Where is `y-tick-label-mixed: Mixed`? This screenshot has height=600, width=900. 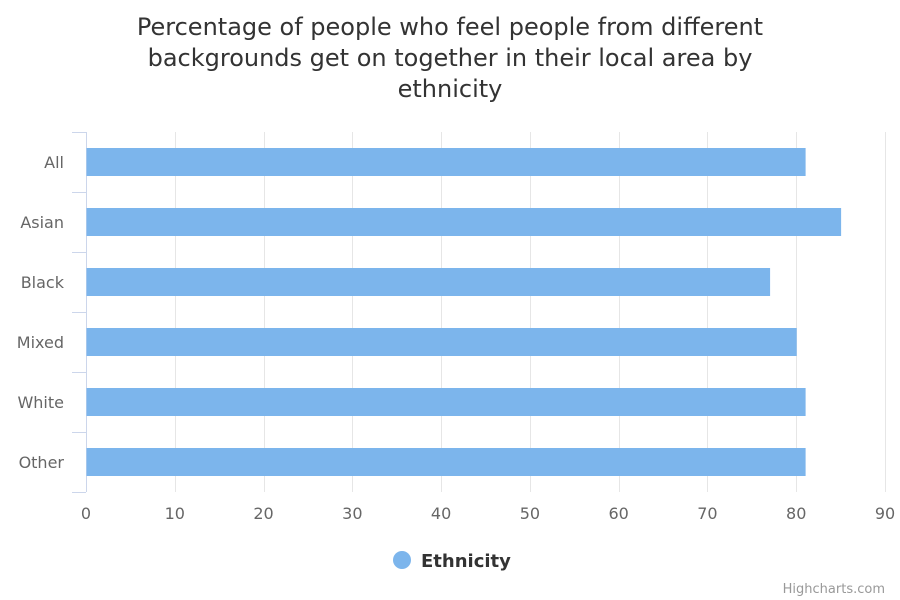 y-tick-label-mixed: Mixed is located at coordinates (40, 342).